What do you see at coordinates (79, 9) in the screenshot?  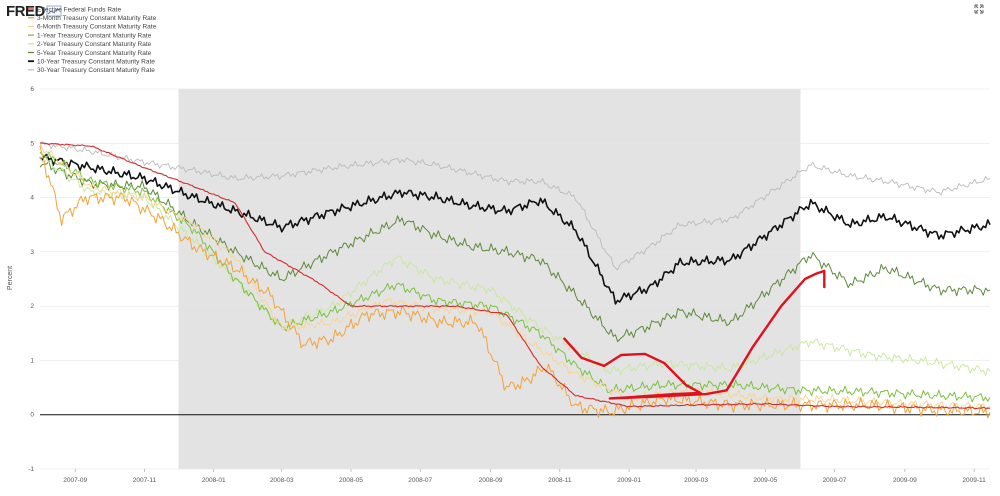 I see `legend-label: Effective Federal Funds Rate` at bounding box center [79, 9].